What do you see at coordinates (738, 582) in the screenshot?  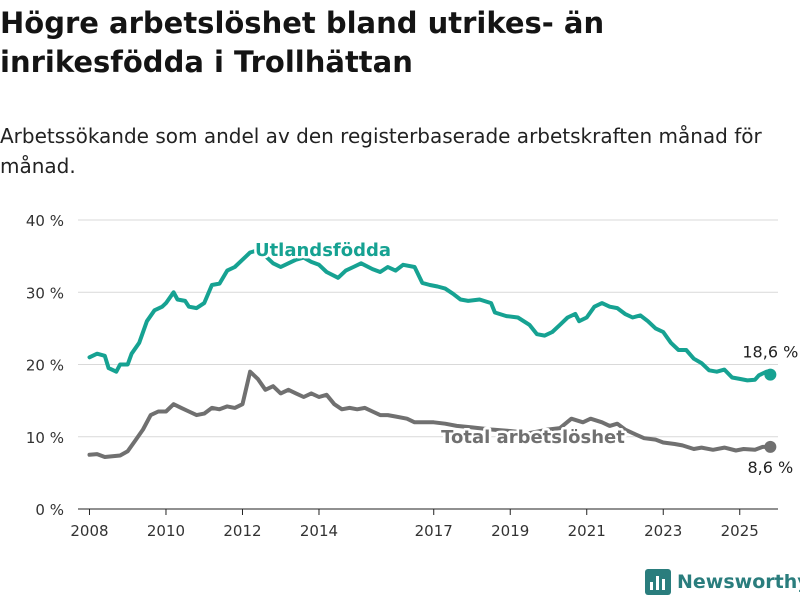 I see `brand-name: Newsworthy` at bounding box center [738, 582].